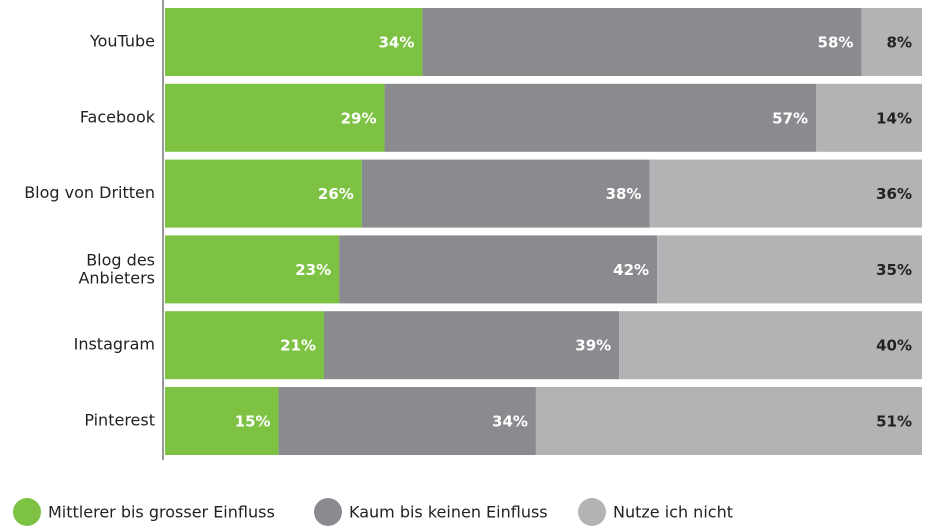  I want to click on legend-label: Nutze ich nicht, so click(673, 512).